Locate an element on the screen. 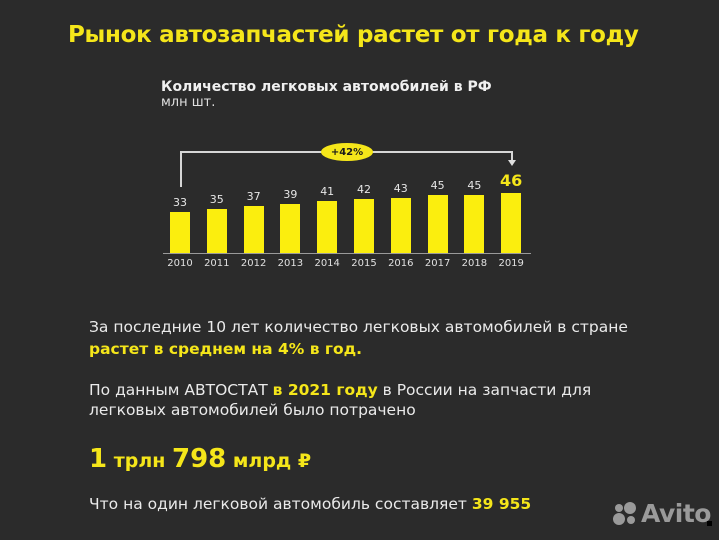 The width and height of the screenshot is (719, 540). amount-billions: 798 is located at coordinates (199, 459).